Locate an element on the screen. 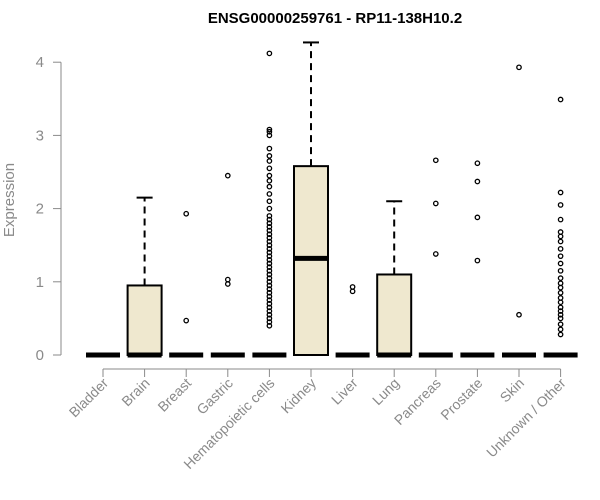  x-tick-label: Liver is located at coordinates (344, 391).